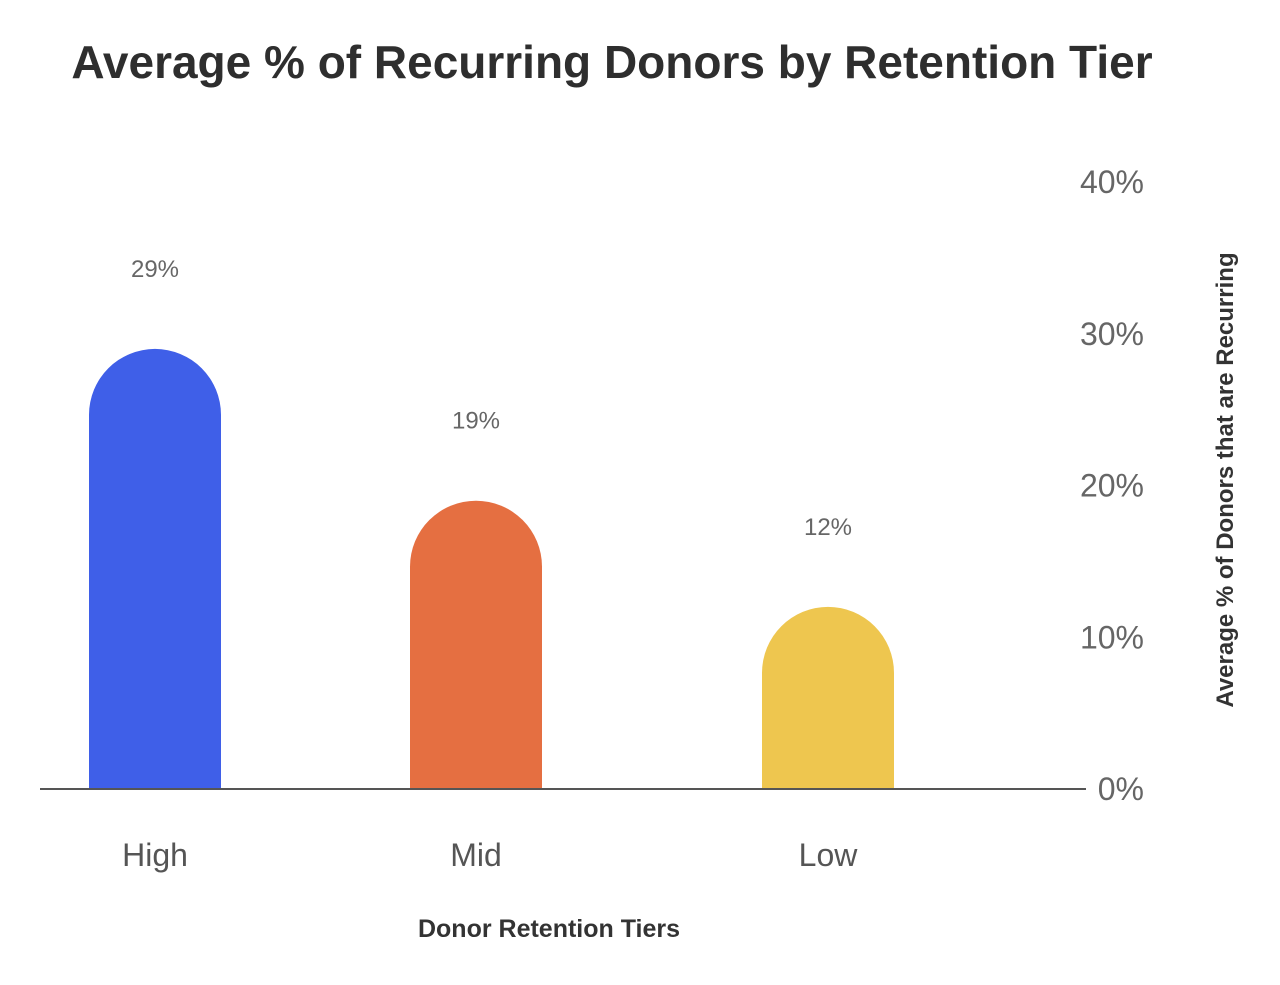 The width and height of the screenshot is (1280, 985). I want to click on y-tick-label: 0%, so click(1121, 789).